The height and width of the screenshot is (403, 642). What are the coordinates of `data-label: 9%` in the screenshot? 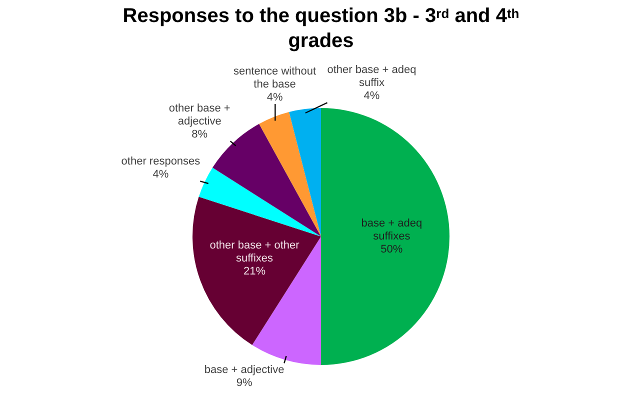 It's located at (244, 382).